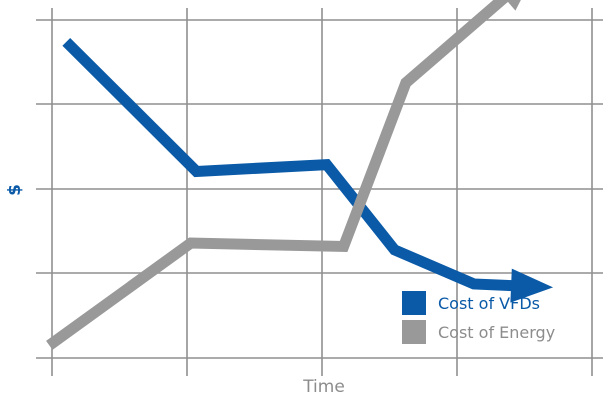 This screenshot has width=603, height=399. What do you see at coordinates (414, 332) in the screenshot?
I see `legend-swatch-energy` at bounding box center [414, 332].